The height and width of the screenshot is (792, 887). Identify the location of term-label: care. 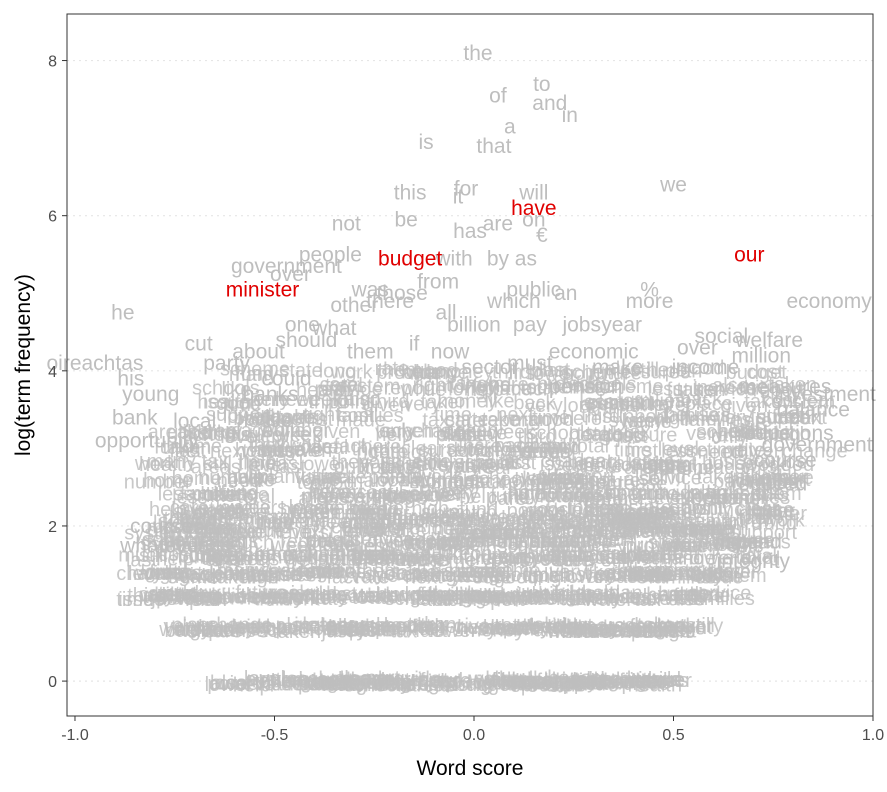
(507, 499).